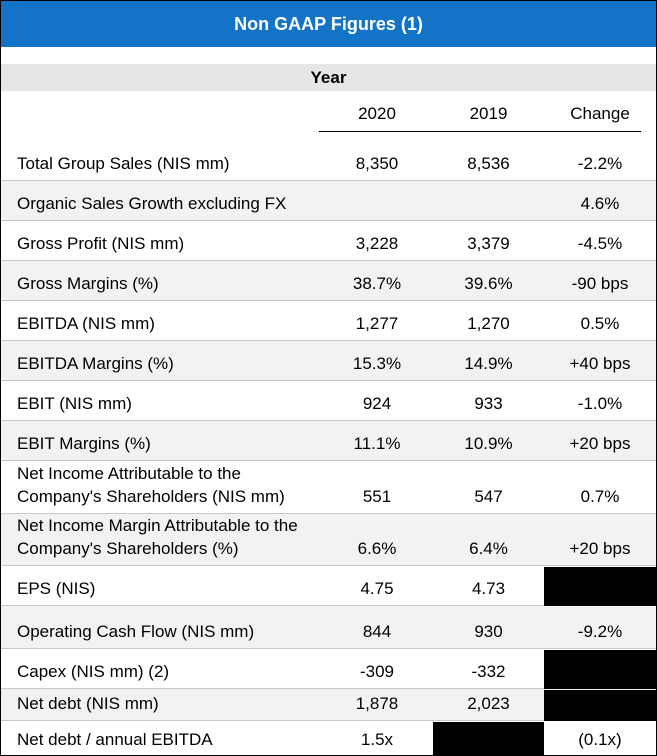 This screenshot has width=657, height=756. I want to click on table-cell: 38.7%, so click(377, 283).